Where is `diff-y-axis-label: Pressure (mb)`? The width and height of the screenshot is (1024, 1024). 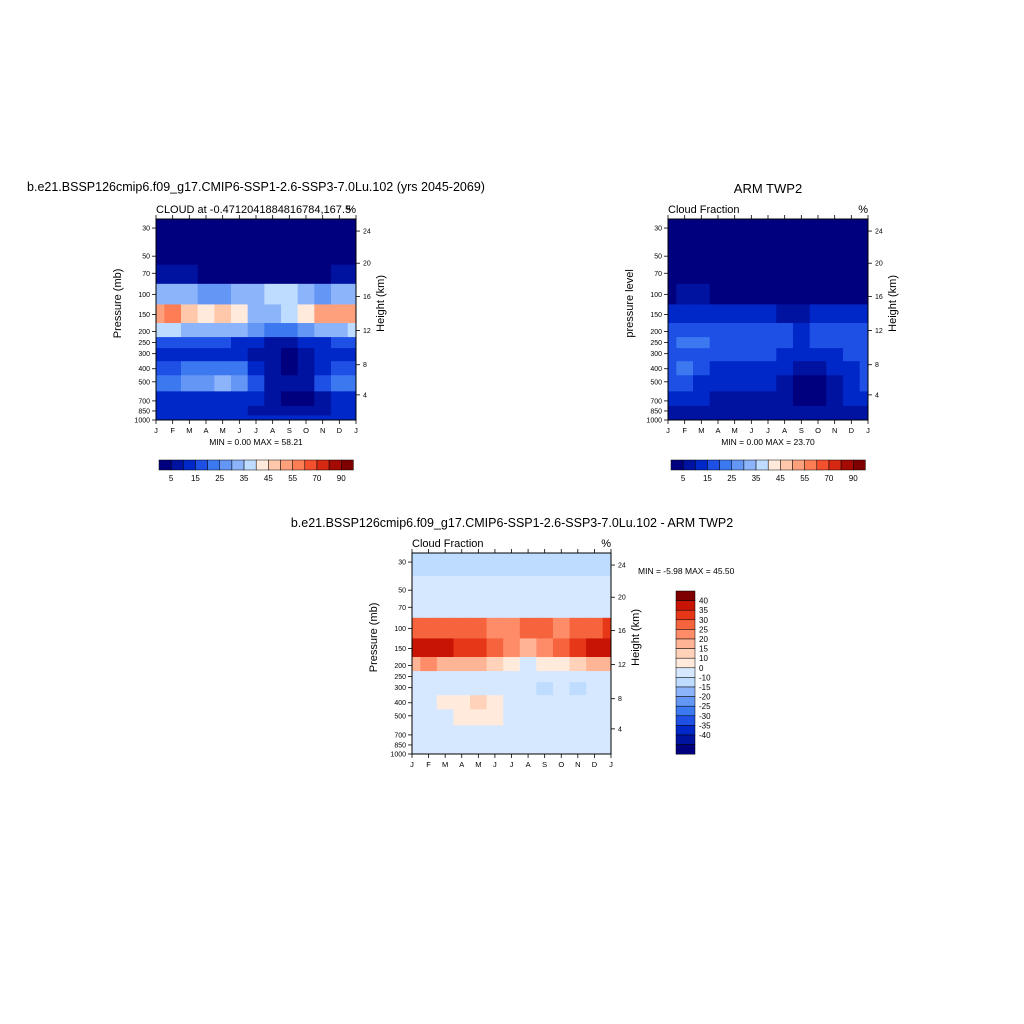
diff-y-axis-label: Pressure (mb) is located at coordinates (374, 638).